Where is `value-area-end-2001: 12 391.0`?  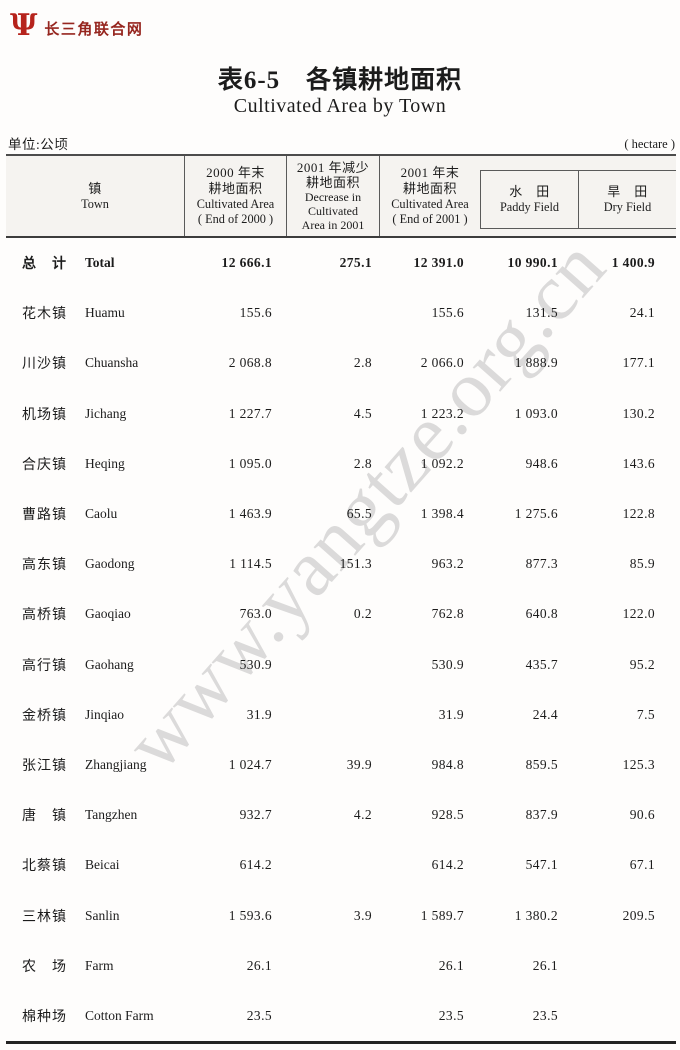
value-area-end-2001: 12 391.0 is located at coordinates (438, 263).